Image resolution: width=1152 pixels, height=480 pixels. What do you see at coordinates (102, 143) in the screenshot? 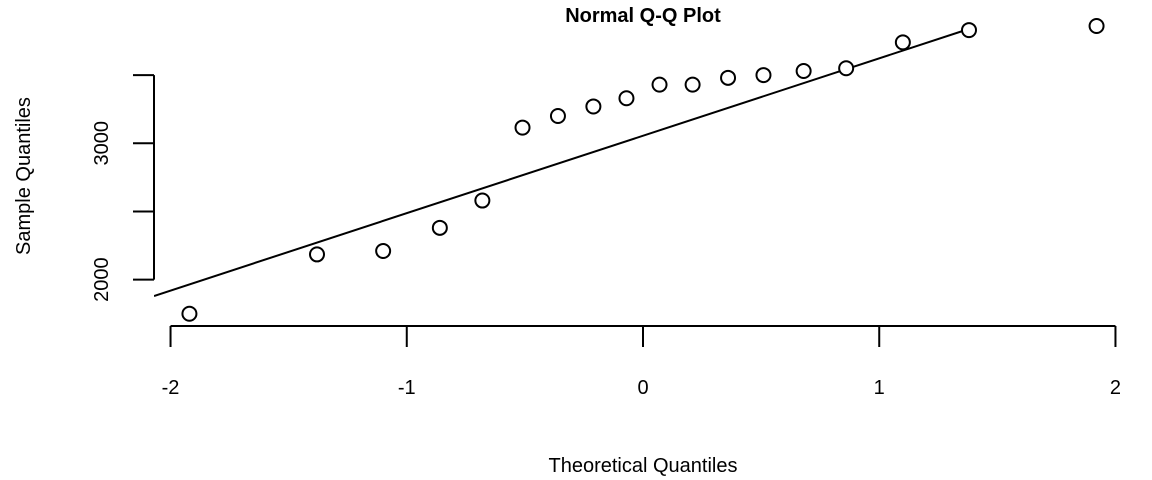
I see `y-tick-label-1: 3000` at bounding box center [102, 143].